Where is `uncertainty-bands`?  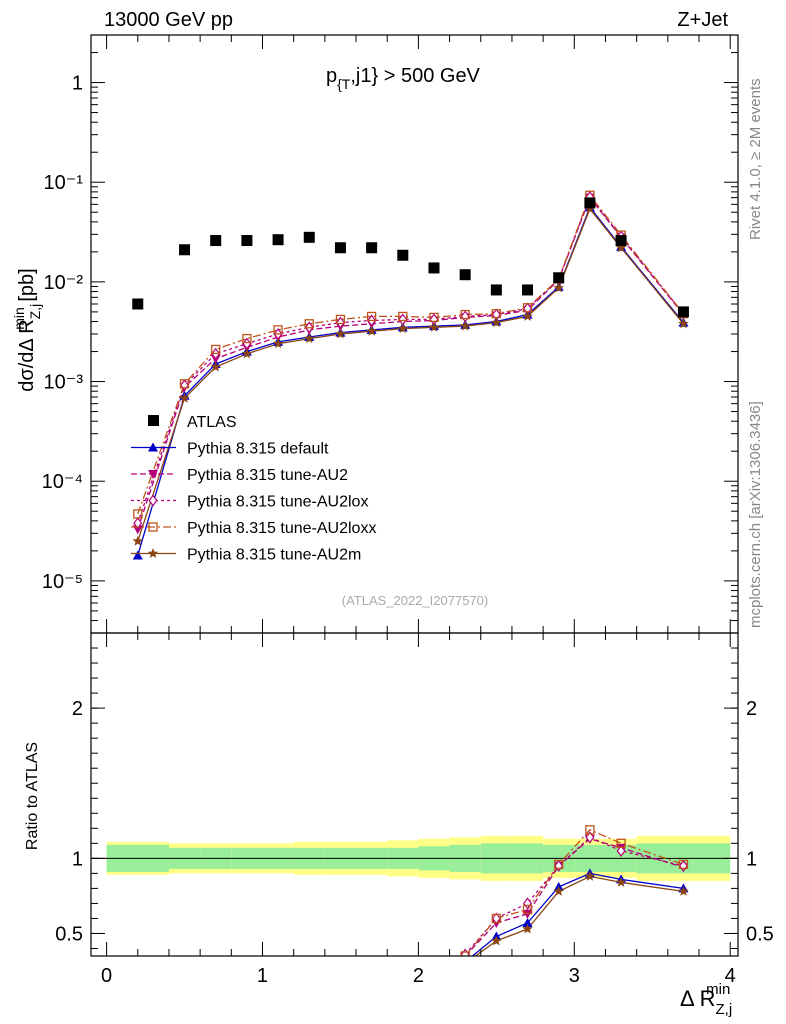
uncertainty-bands is located at coordinates (414, 858).